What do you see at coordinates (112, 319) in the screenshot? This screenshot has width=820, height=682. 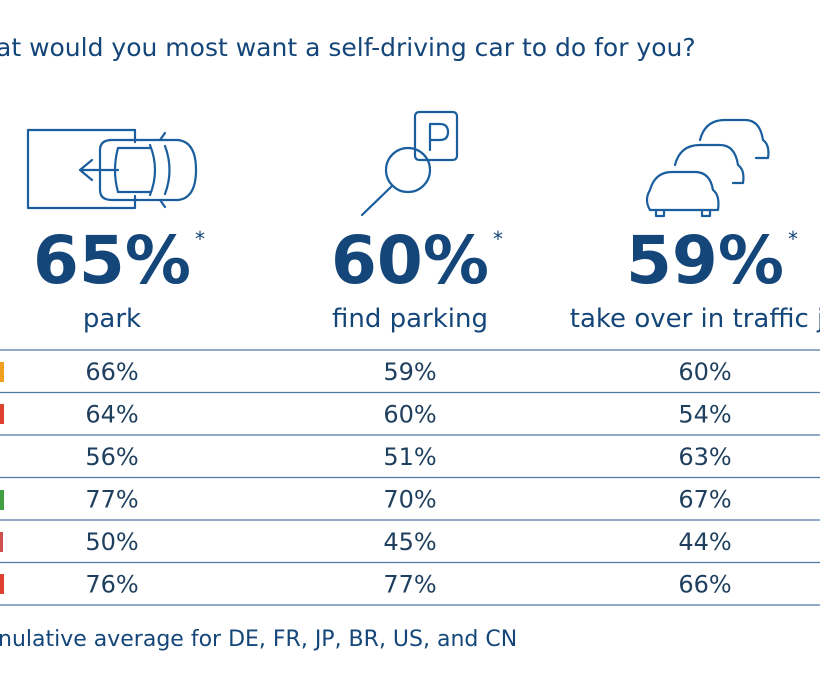 I see `column-label: park` at bounding box center [112, 319].